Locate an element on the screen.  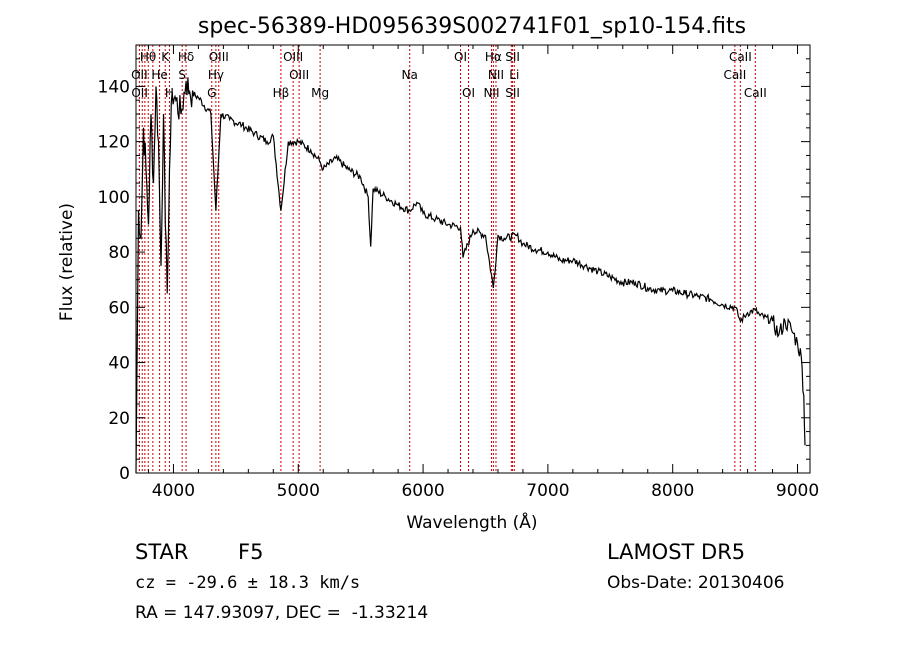
y-tick-label: 100 is located at coordinates (114, 198).